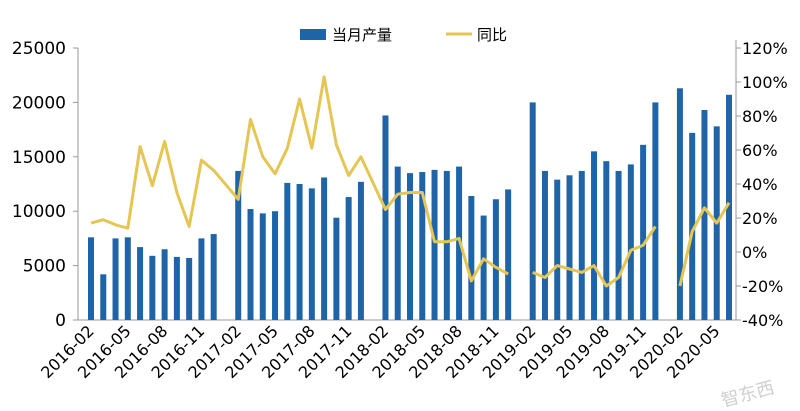  I want to click on legend-swatch-bar, so click(313, 34).